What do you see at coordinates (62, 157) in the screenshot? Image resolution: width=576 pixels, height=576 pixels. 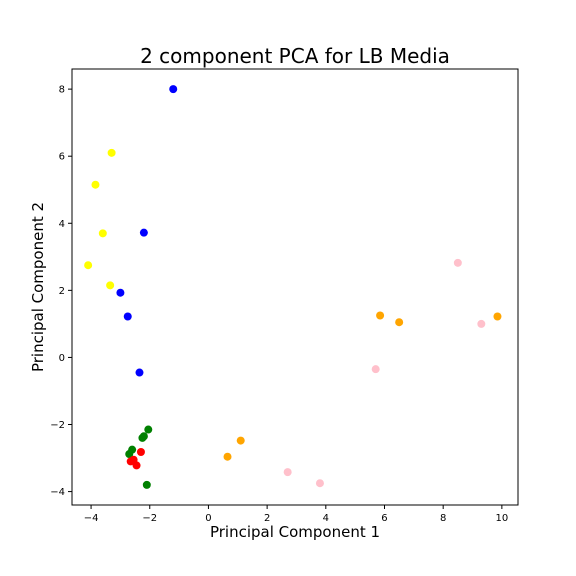 I see `y-tick-label: 6` at bounding box center [62, 157].